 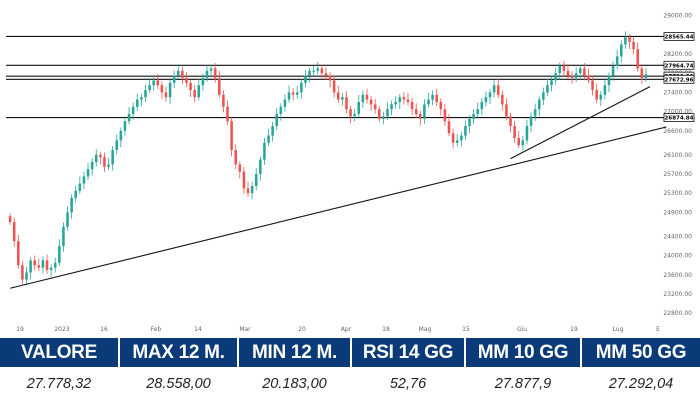 What do you see at coordinates (580, 123) in the screenshot?
I see `trendline` at bounding box center [580, 123].